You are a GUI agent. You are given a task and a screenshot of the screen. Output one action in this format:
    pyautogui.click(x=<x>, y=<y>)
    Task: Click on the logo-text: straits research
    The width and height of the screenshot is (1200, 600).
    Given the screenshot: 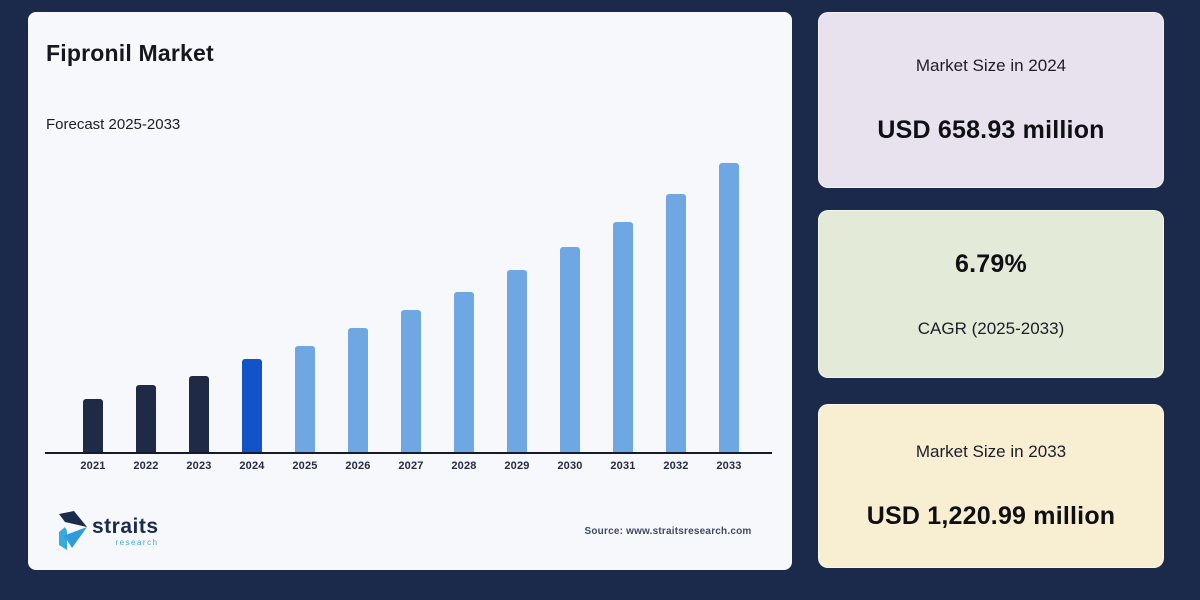 What is the action you would take?
    pyautogui.click(x=125, y=531)
    